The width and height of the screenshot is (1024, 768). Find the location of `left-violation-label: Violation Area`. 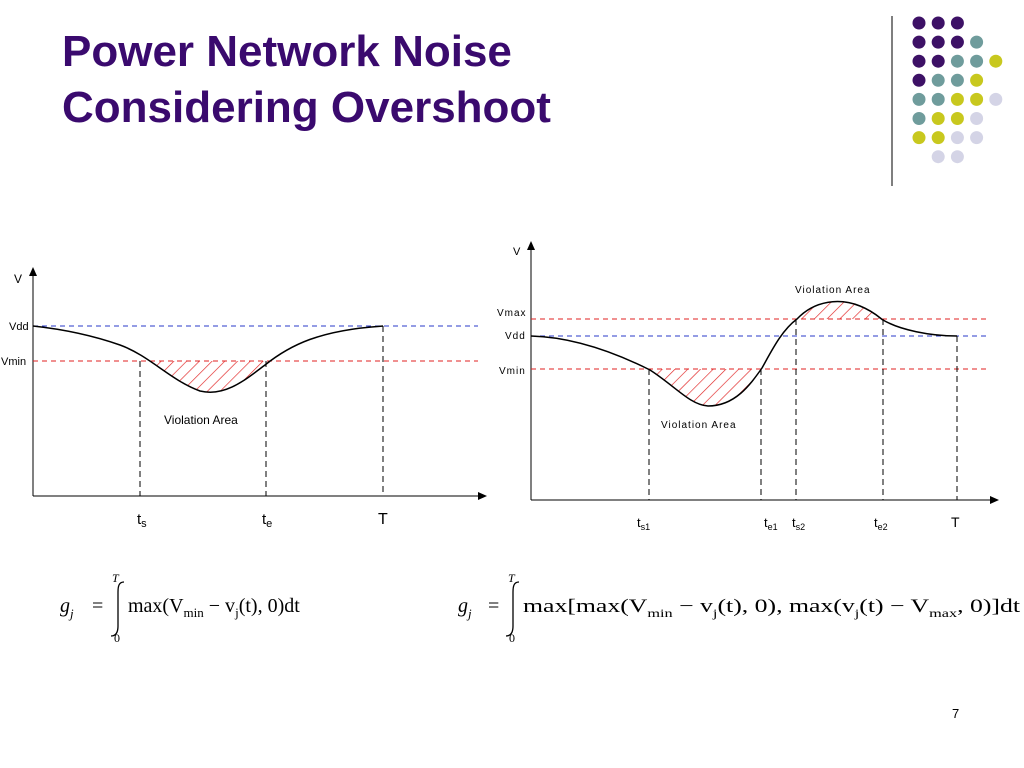

left-violation-label: Violation Area is located at coordinates (201, 420).